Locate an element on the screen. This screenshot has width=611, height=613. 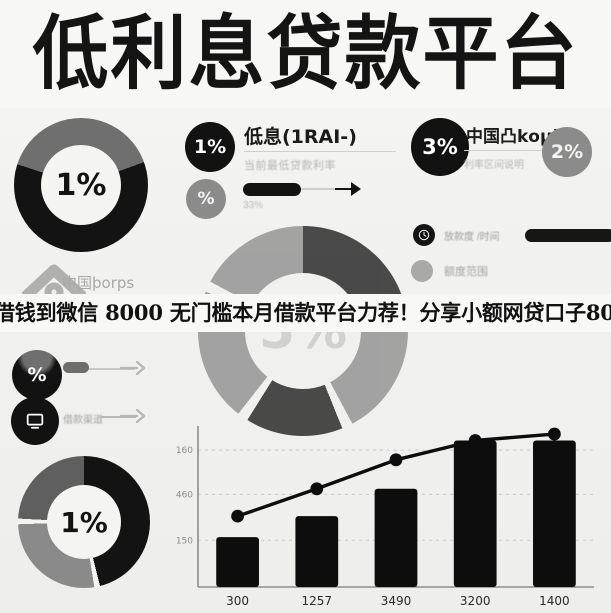
overlay-band is located at coordinates (305, 313).